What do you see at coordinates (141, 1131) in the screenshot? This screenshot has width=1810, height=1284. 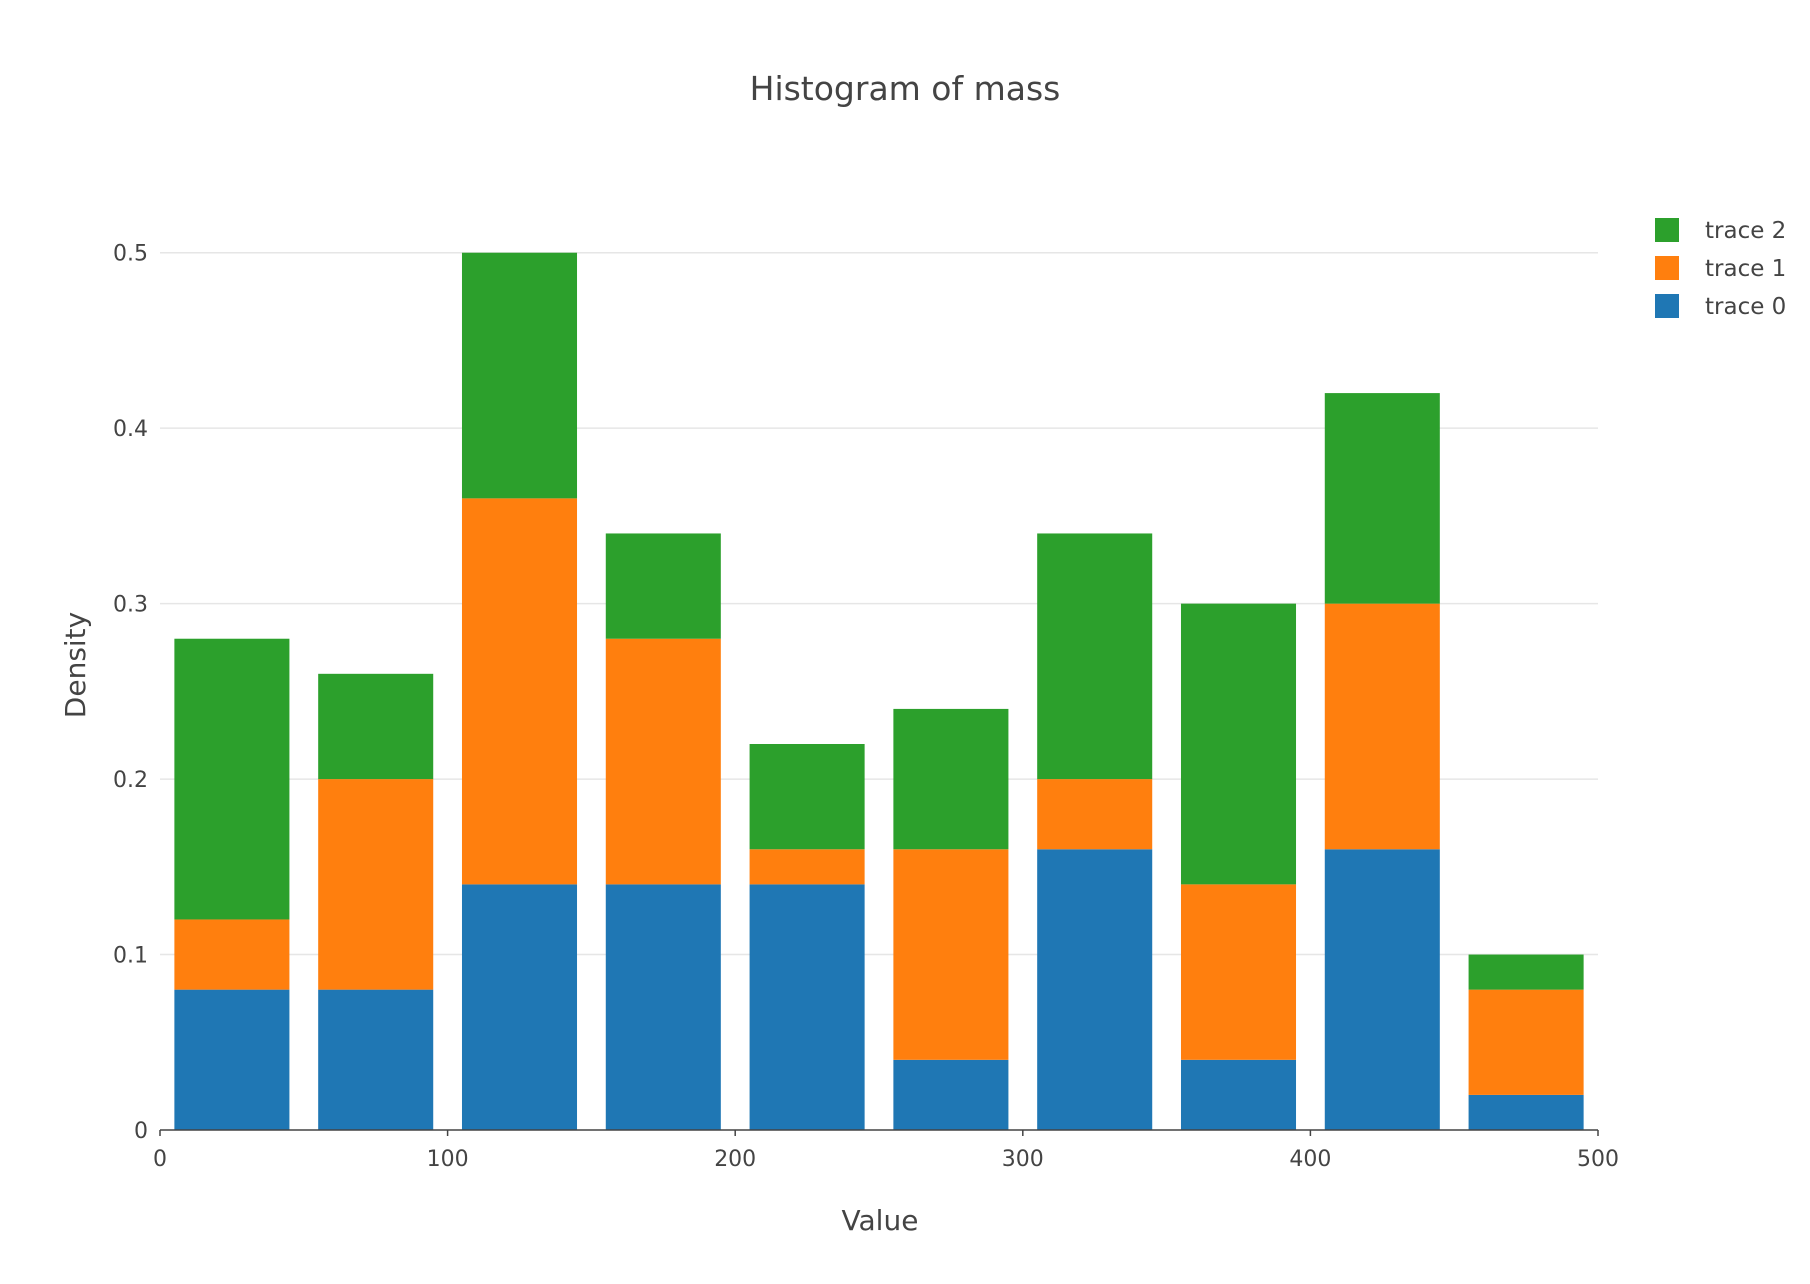 I see `y-tick-label: 0` at bounding box center [141, 1131].